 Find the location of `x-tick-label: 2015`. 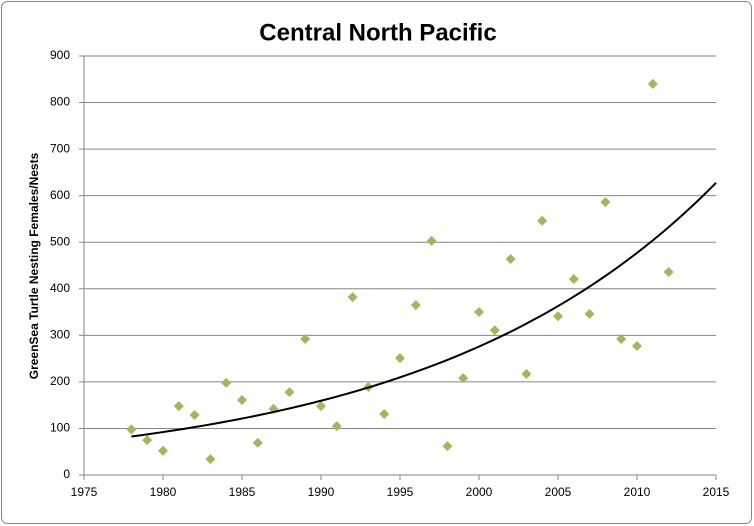

x-tick-label: 2015 is located at coordinates (716, 492).